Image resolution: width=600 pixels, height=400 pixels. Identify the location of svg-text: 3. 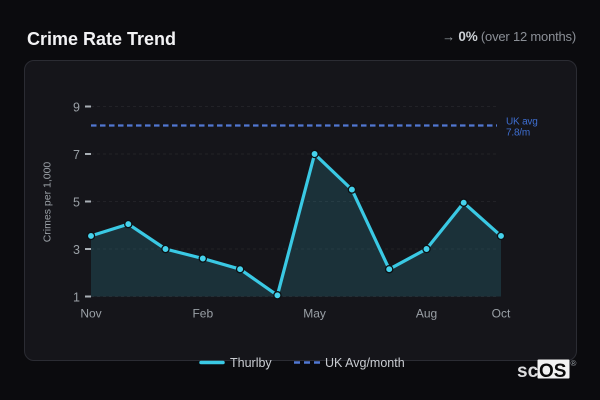
(76, 250).